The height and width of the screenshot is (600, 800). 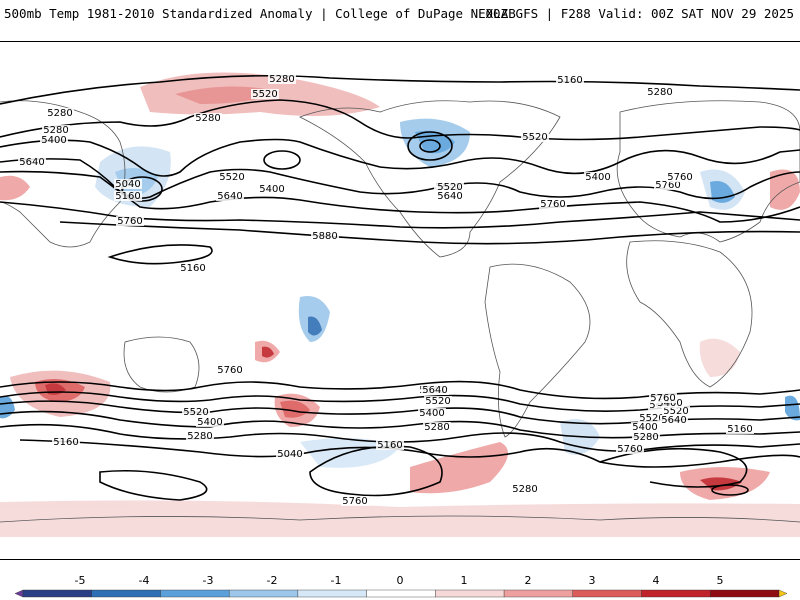 I want to click on colorbar-ticks: -5 -4 -3 -2 -1 0 1 2 3 4 5, so click(x=399, y=580).